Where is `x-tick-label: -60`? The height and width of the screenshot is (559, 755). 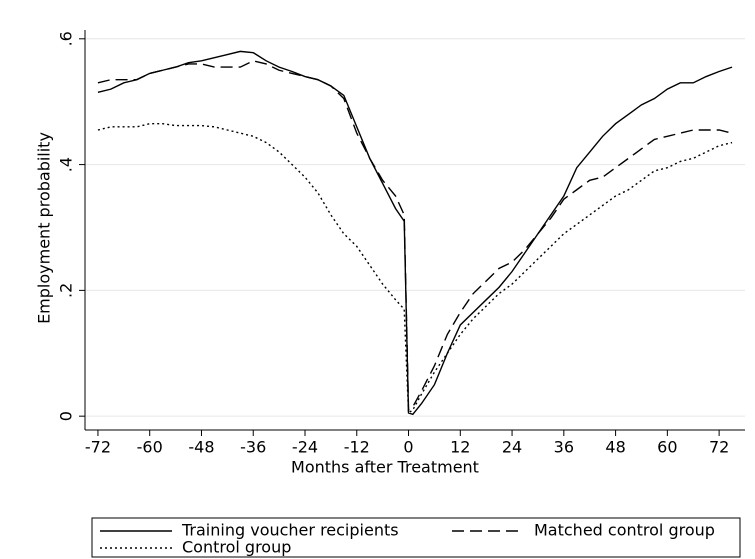 x-tick-label: -60 is located at coordinates (150, 447).